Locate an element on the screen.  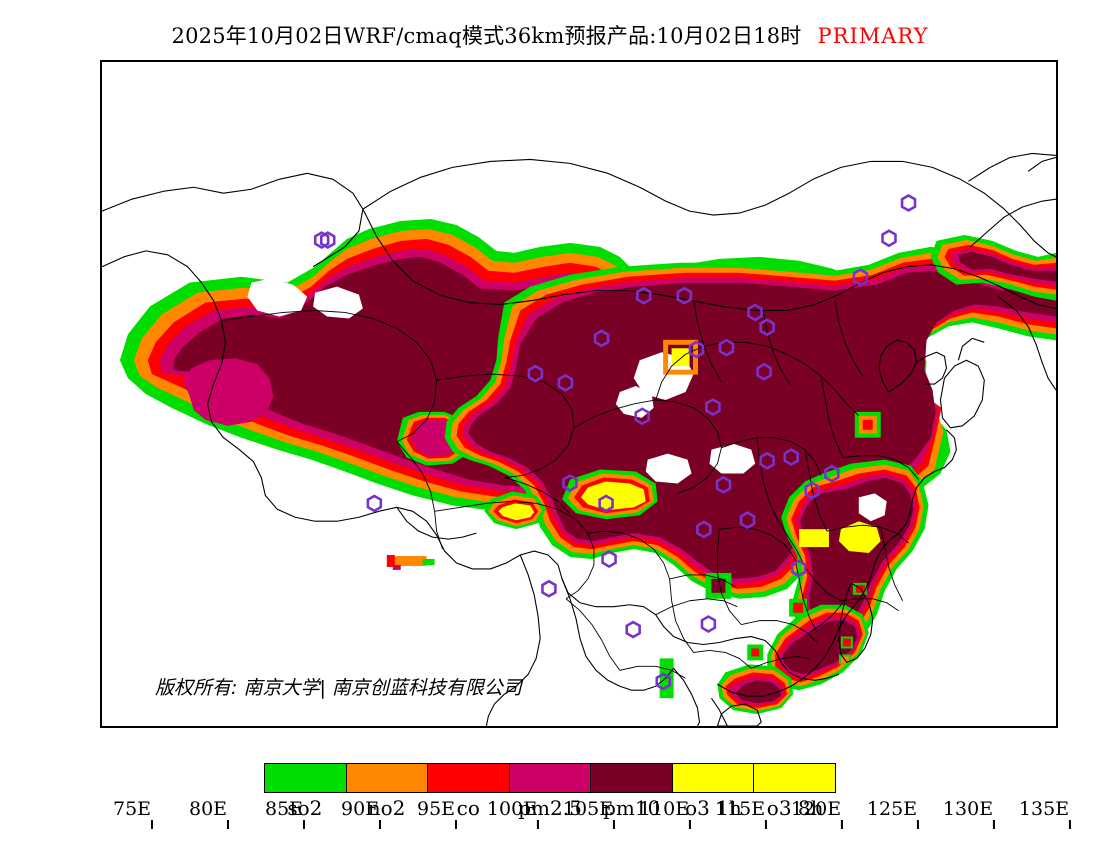
legend-label-o3-1h: o3 1h is located at coordinates (713, 808).